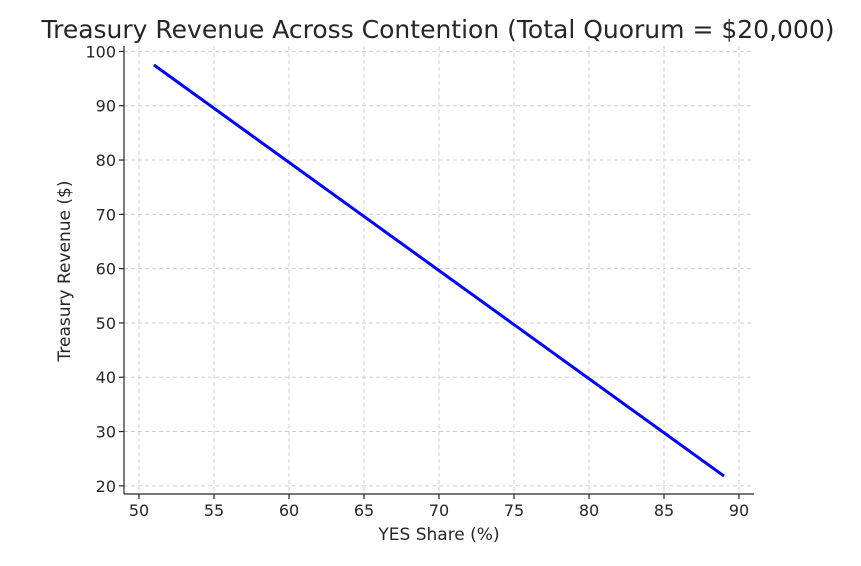 Image resolution: width=861 pixels, height=566 pixels. I want to click on x-tick-label: 65, so click(364, 510).